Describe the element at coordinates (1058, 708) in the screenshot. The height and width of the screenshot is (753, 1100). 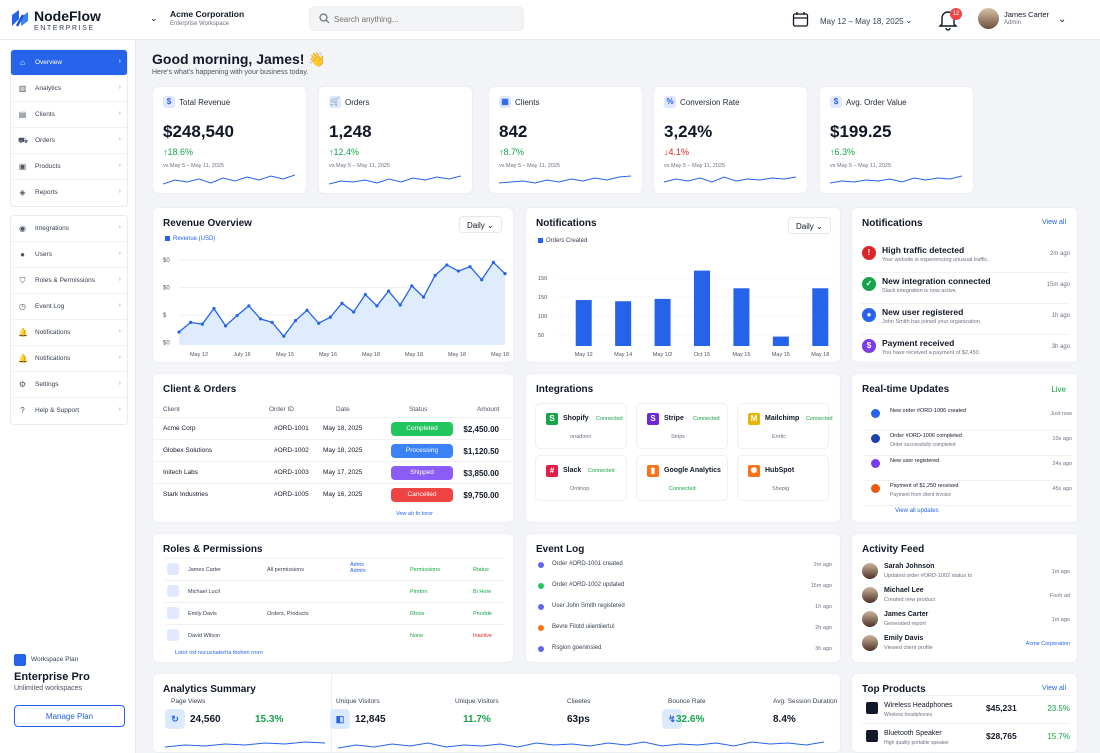
I see `product-growth: 23.5%` at that location.